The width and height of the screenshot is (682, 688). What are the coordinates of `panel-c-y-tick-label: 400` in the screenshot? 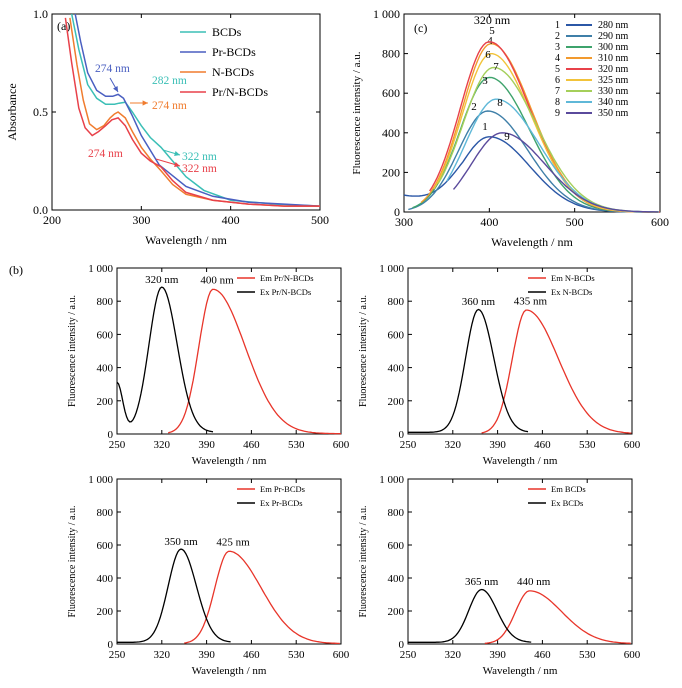 It's located at (391, 133).